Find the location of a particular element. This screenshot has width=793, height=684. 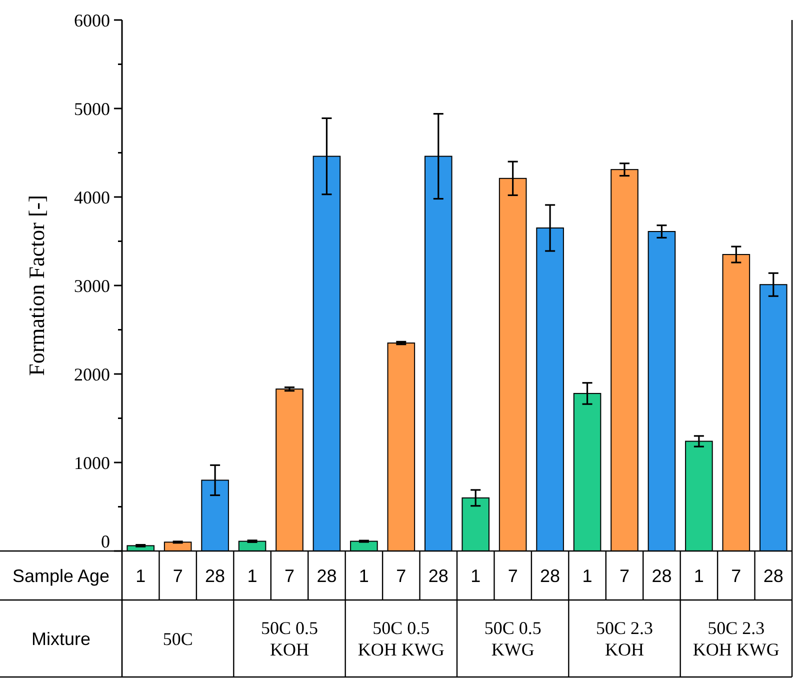

series-label: 1 is located at coordinates (141, 576).